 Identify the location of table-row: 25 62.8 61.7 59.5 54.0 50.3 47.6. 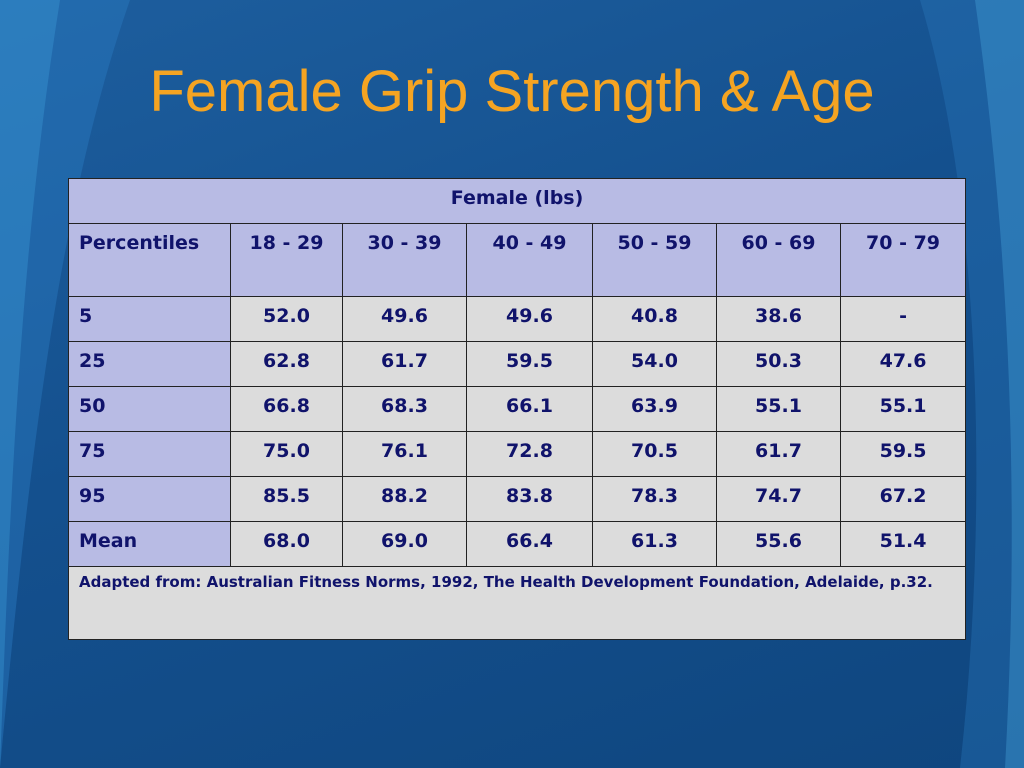
(517, 364).